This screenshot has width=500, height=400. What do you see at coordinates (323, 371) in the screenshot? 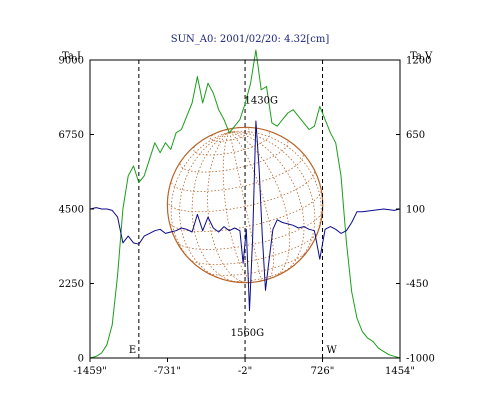
I see `x-tick-label: 726"` at bounding box center [323, 371].